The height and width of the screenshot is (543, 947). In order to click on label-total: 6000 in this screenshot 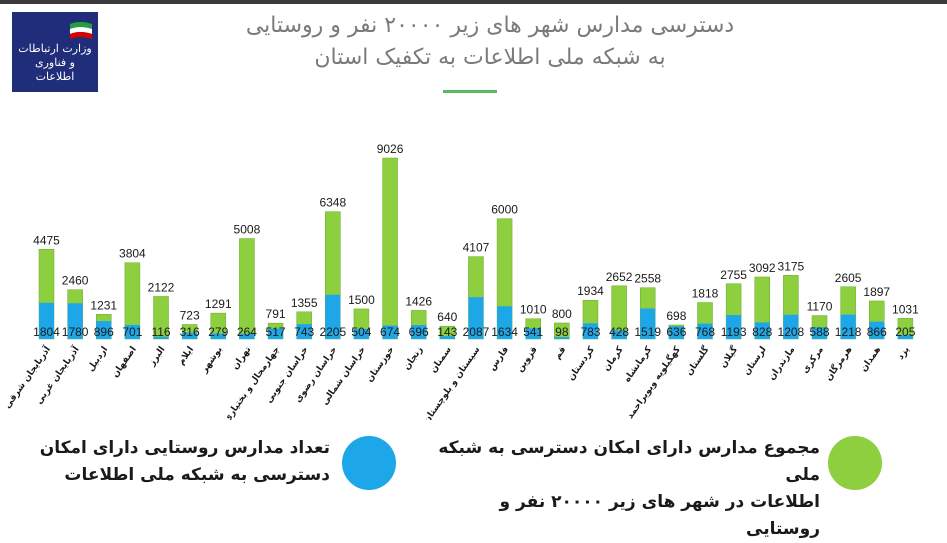, I will do `click(504, 210)`.